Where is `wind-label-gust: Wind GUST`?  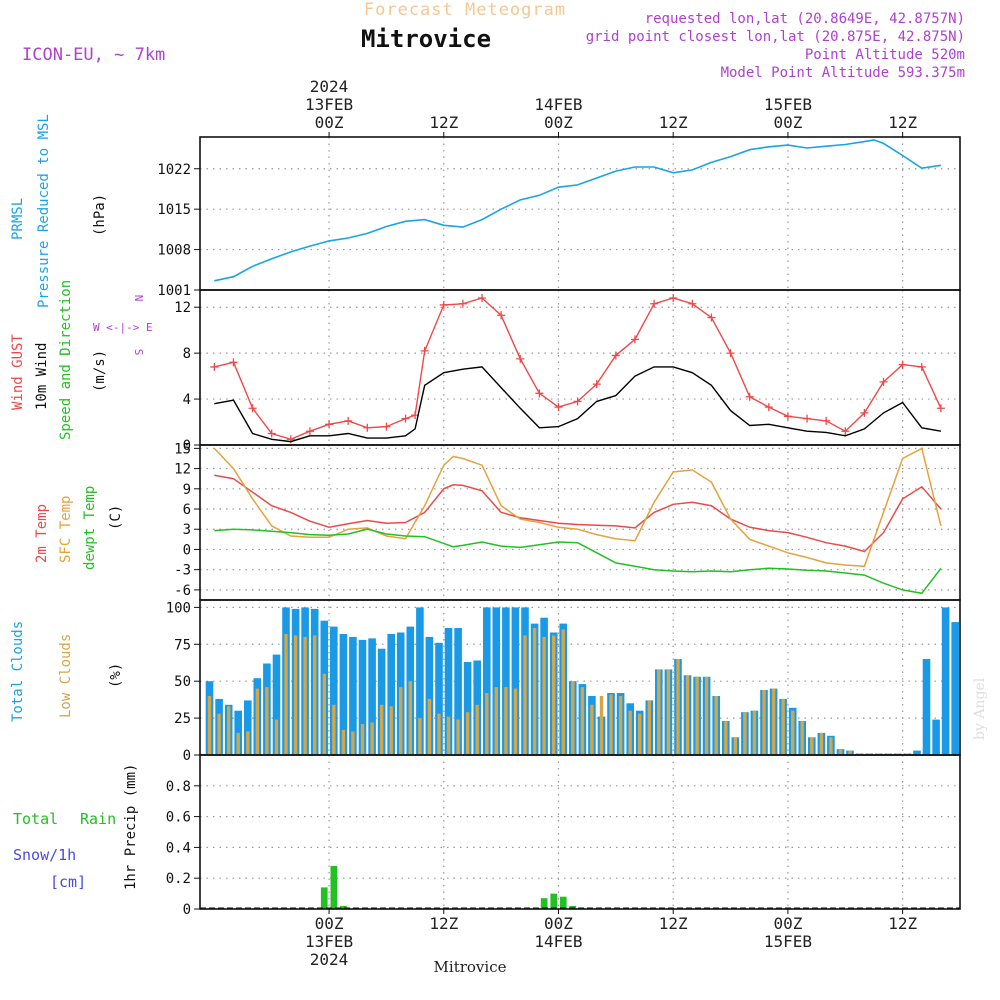
wind-label-gust: Wind GUST is located at coordinates (18, 372).